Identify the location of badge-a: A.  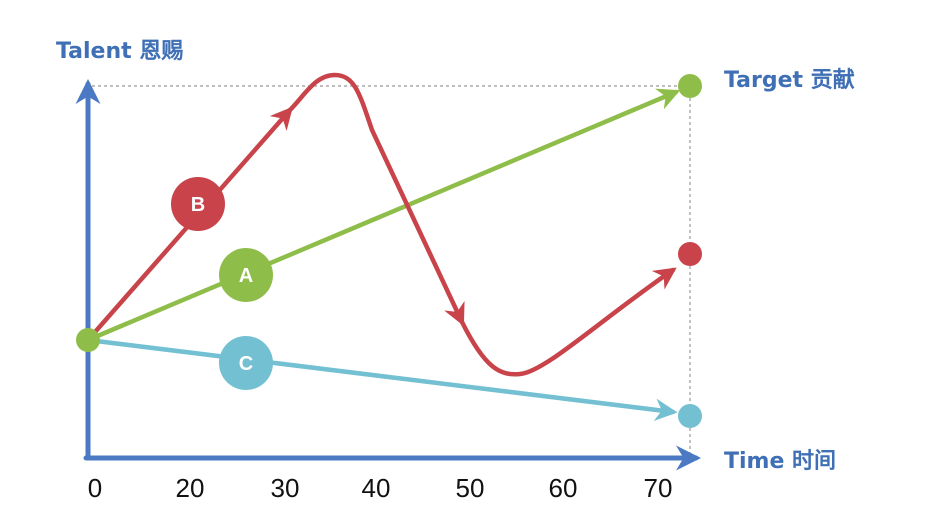
(246, 275).